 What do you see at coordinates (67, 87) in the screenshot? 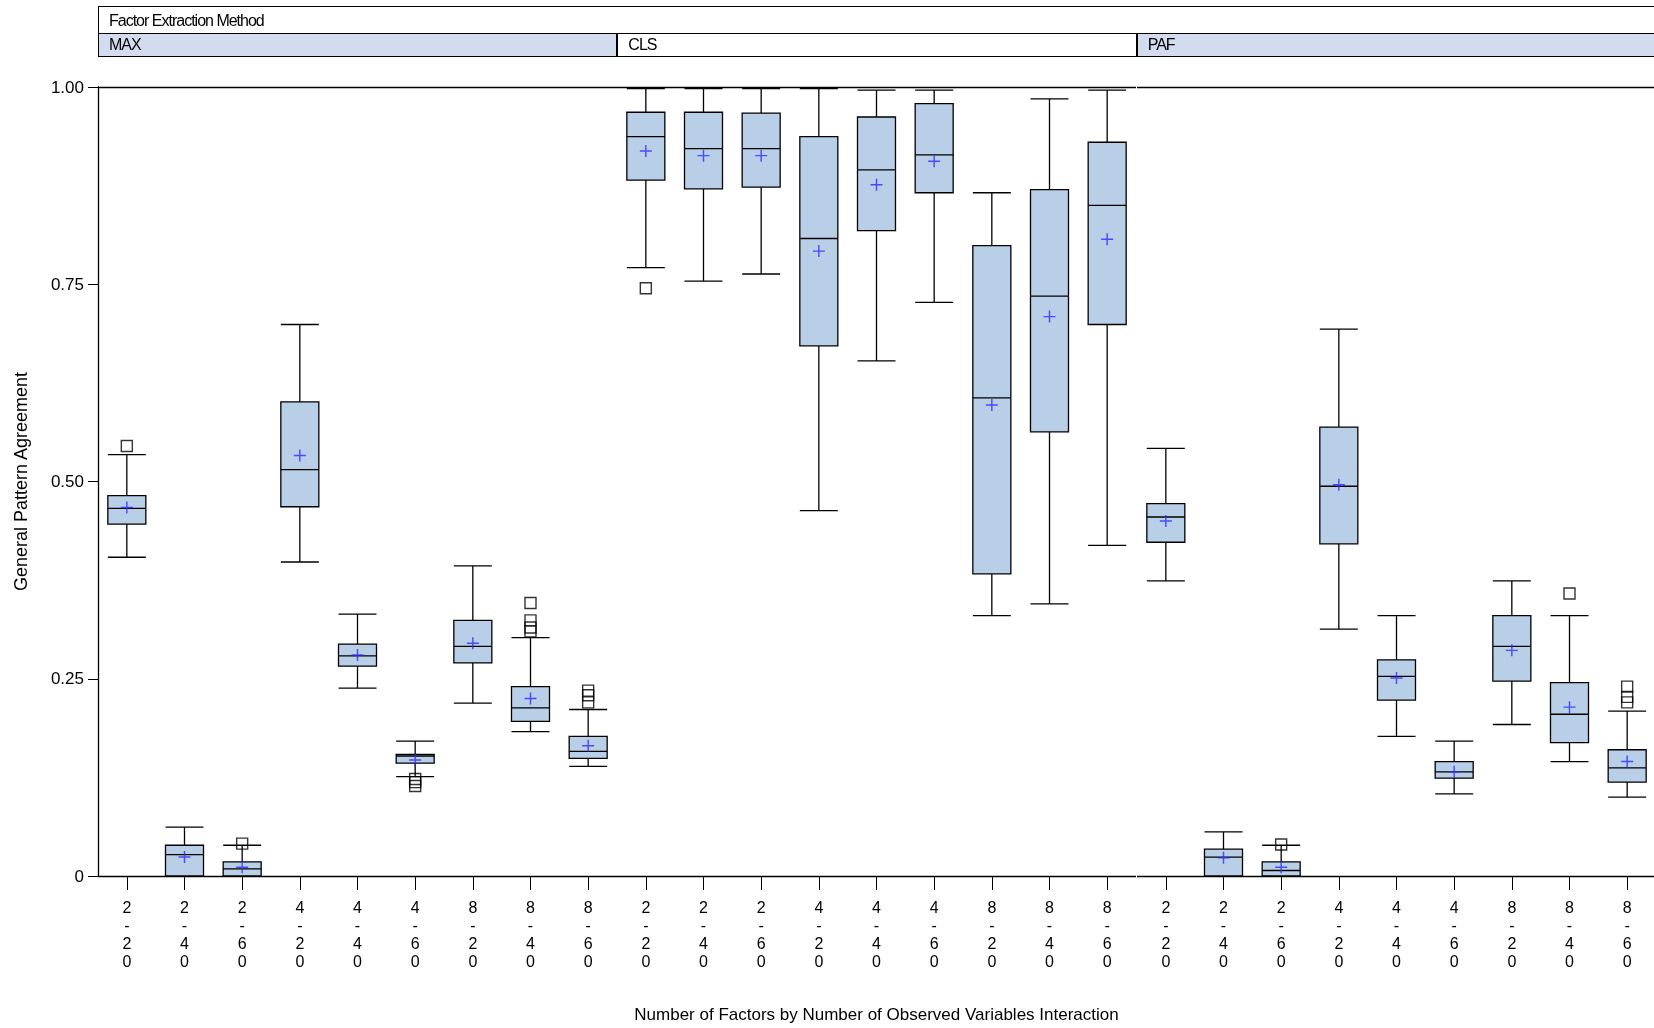
I see `y-tick-label: 1.00` at bounding box center [67, 87].